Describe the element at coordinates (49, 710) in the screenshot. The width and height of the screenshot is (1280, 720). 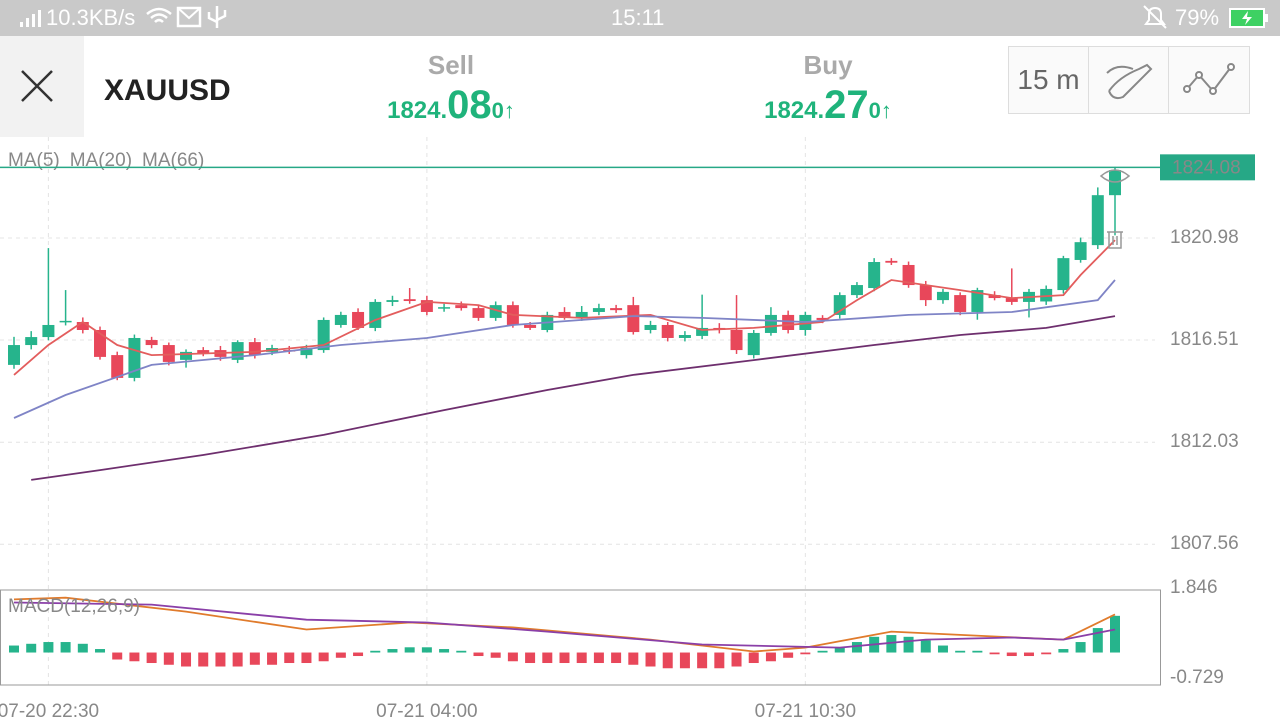
I see `x-tick-label: 07-20 22:30` at that location.